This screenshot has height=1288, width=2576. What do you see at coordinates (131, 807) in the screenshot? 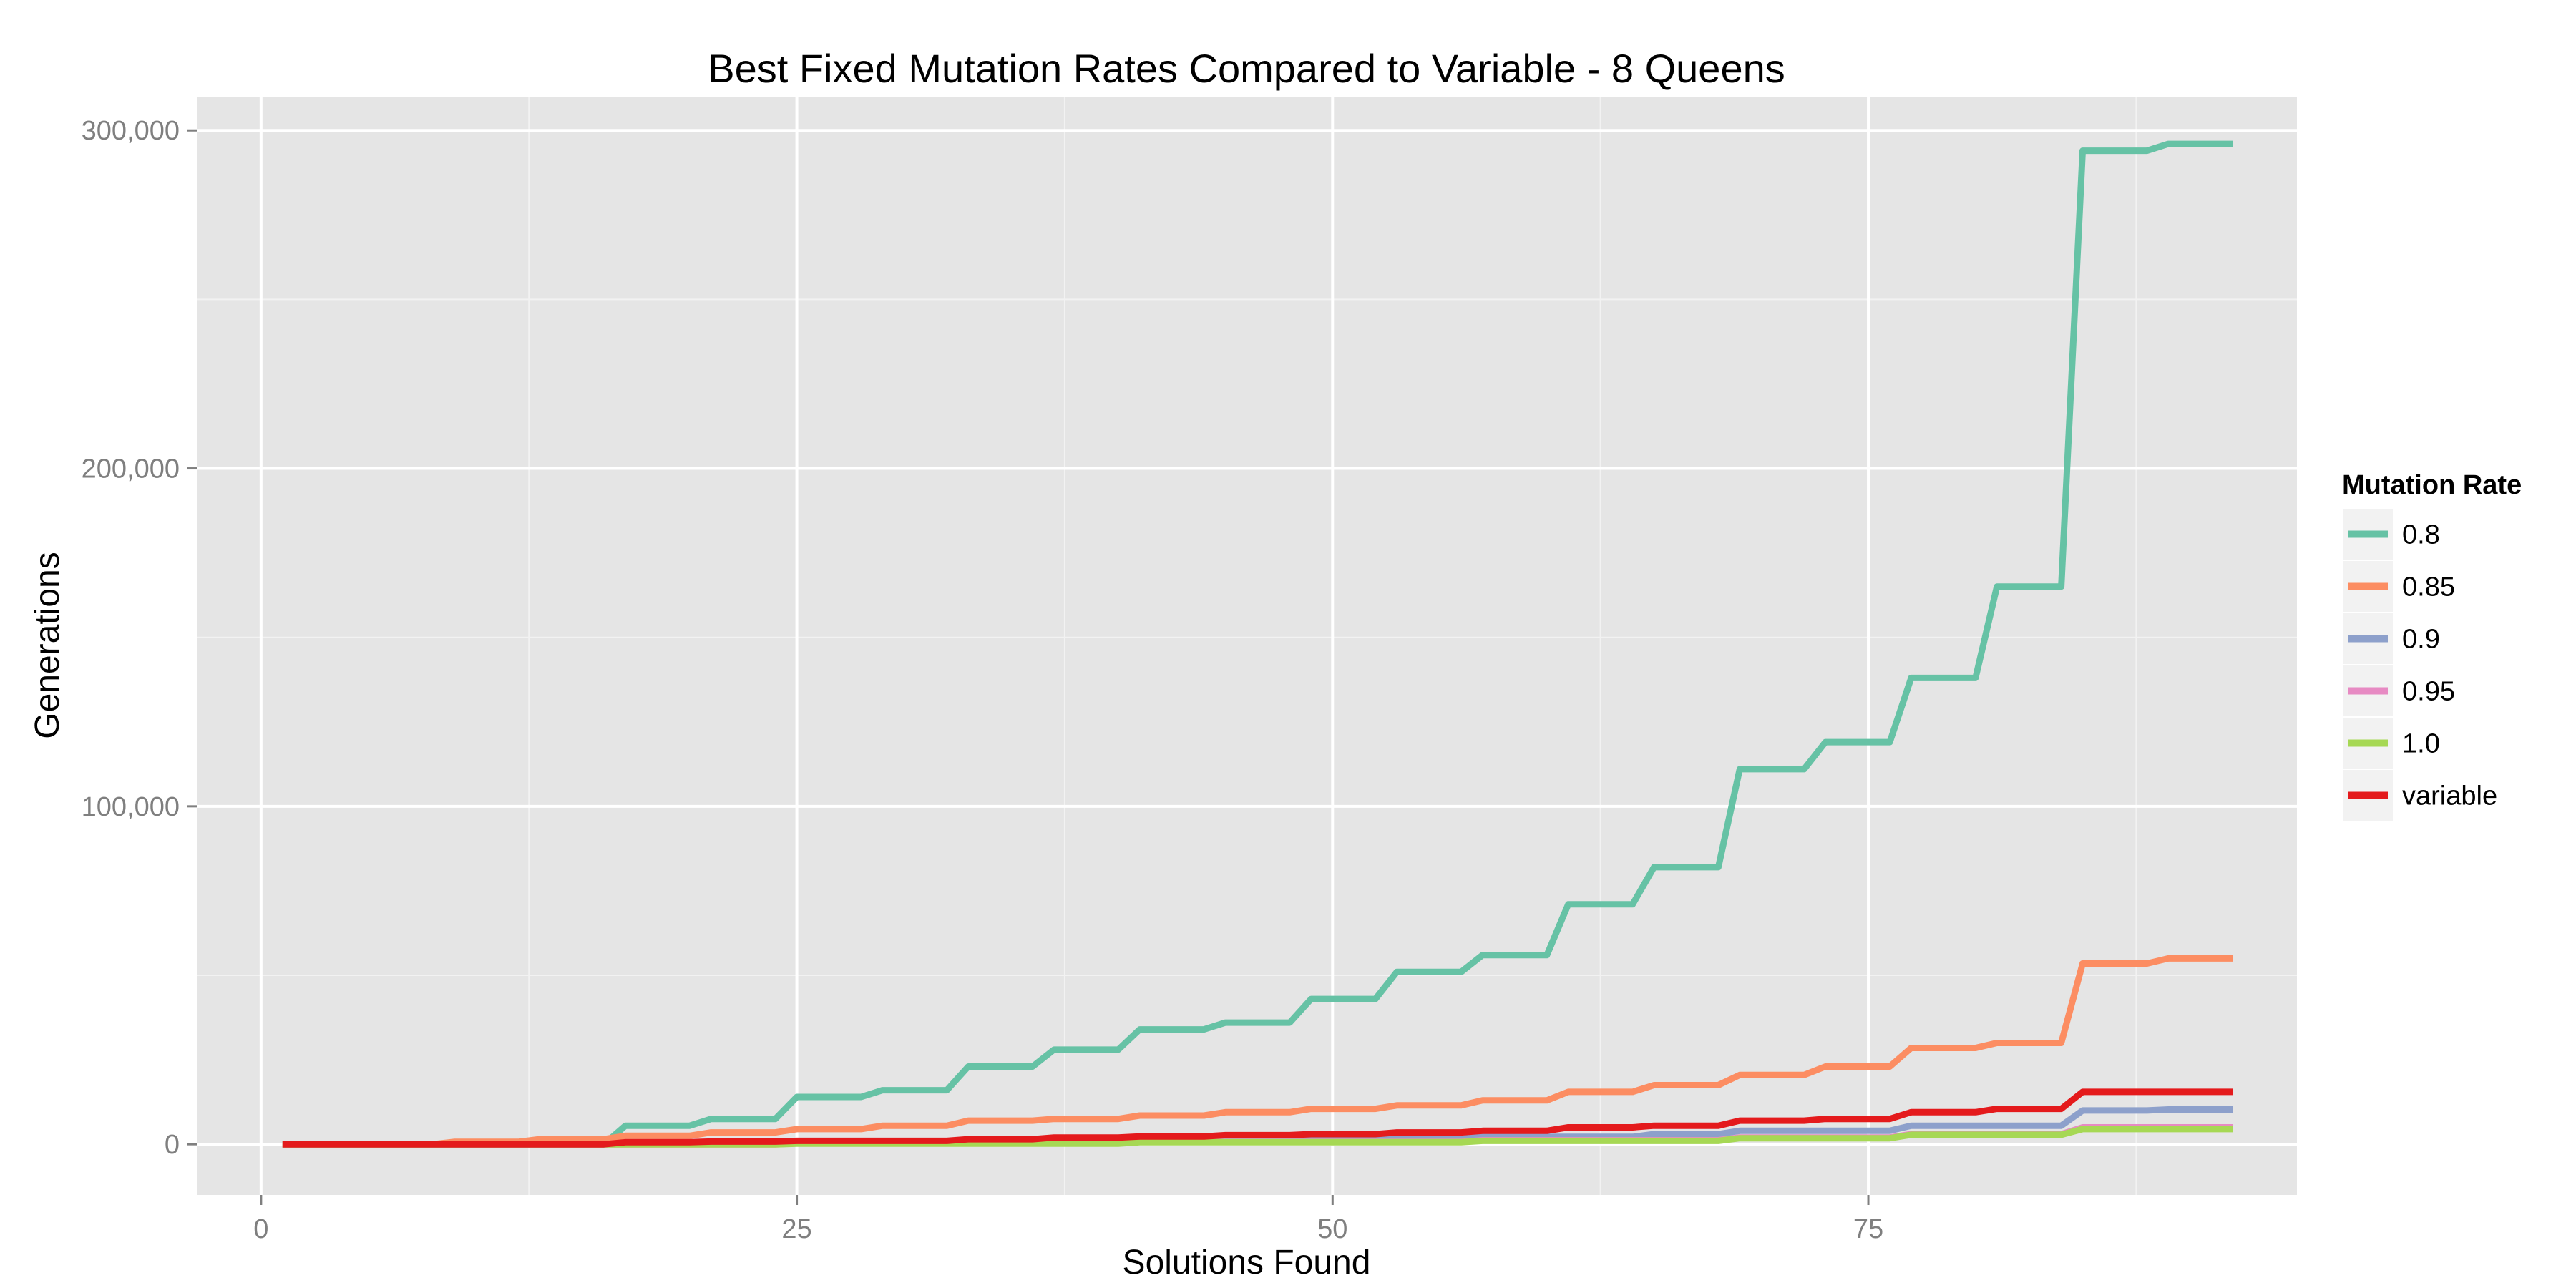
I see `y-tick-label: 100,000` at bounding box center [131, 807].